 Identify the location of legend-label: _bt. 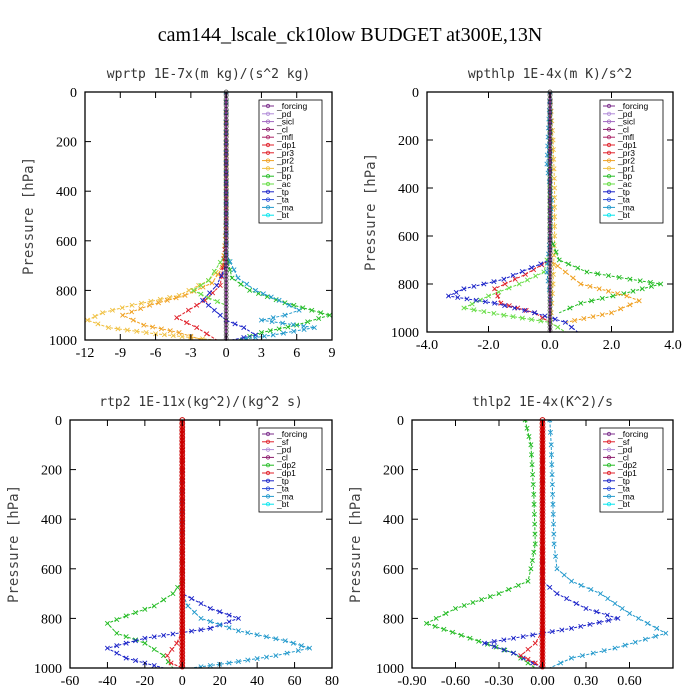
(623, 215).